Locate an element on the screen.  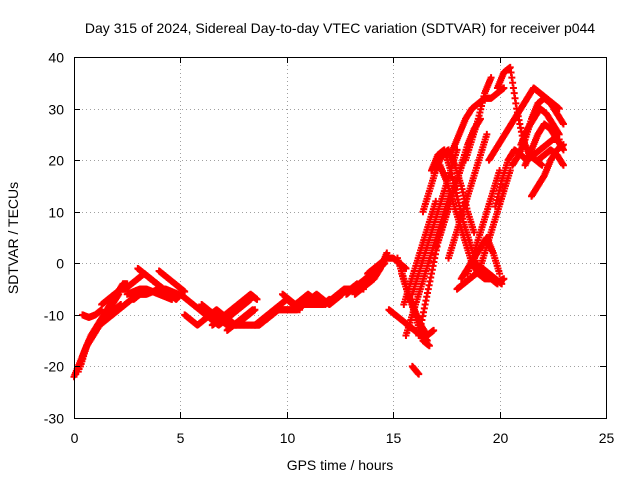
y-tick-label: 20 is located at coordinates (56, 161).